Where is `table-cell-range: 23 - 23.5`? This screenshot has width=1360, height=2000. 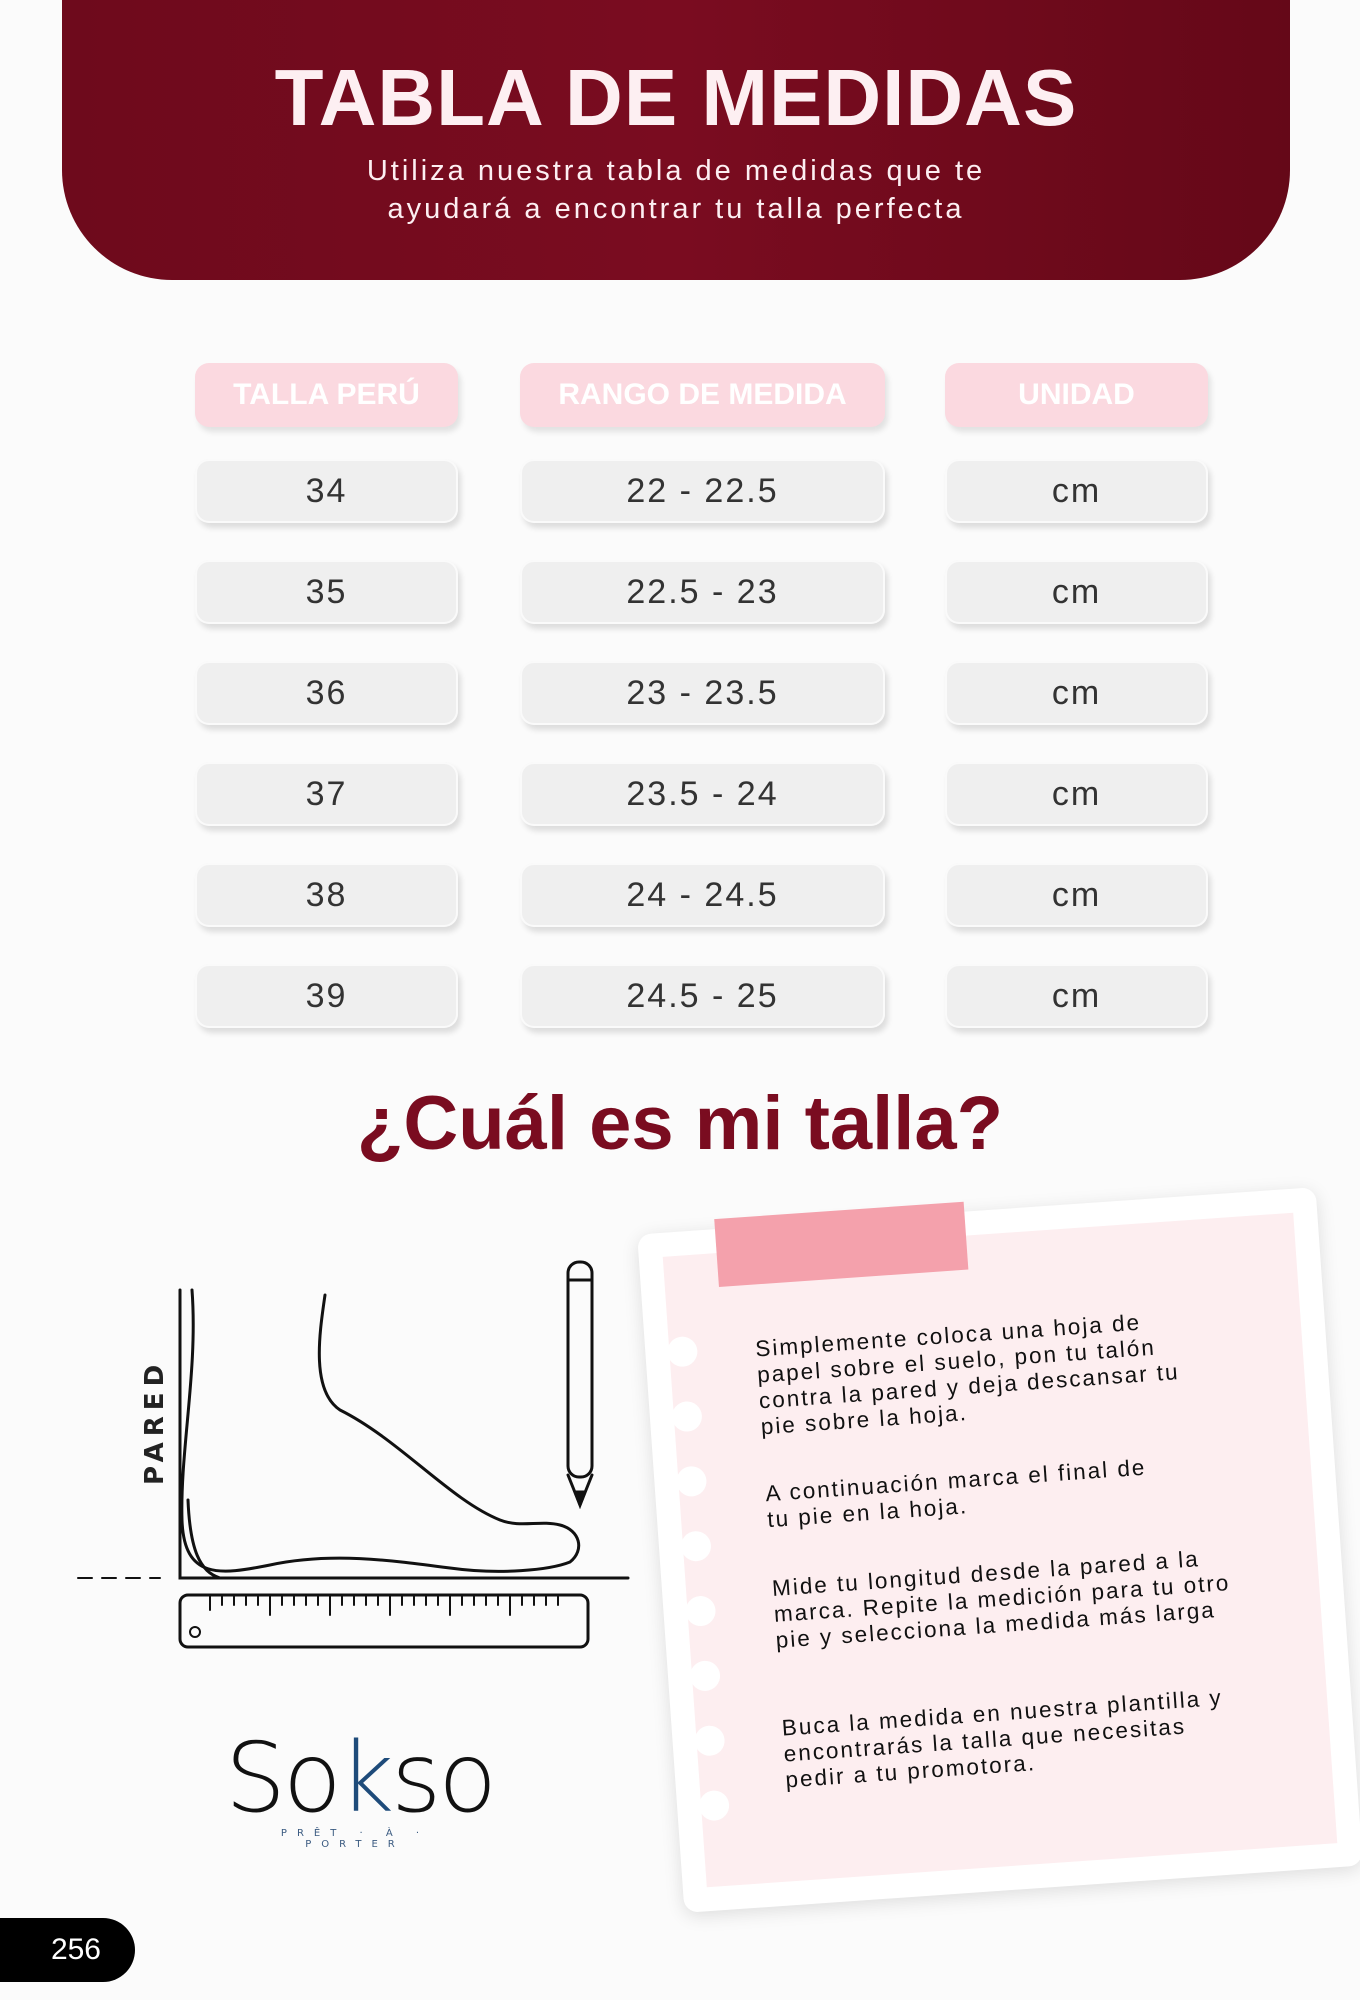 table-cell-range: 23 - 23.5 is located at coordinates (702, 693).